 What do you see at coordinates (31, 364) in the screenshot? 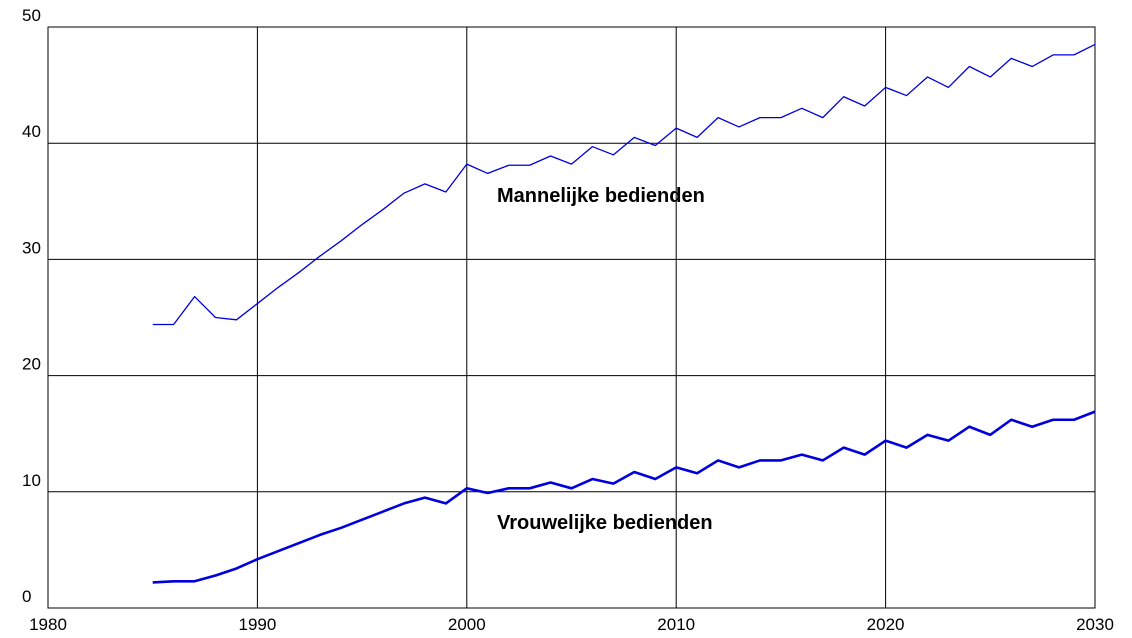
I see `y-tick-label: 20` at bounding box center [31, 364].